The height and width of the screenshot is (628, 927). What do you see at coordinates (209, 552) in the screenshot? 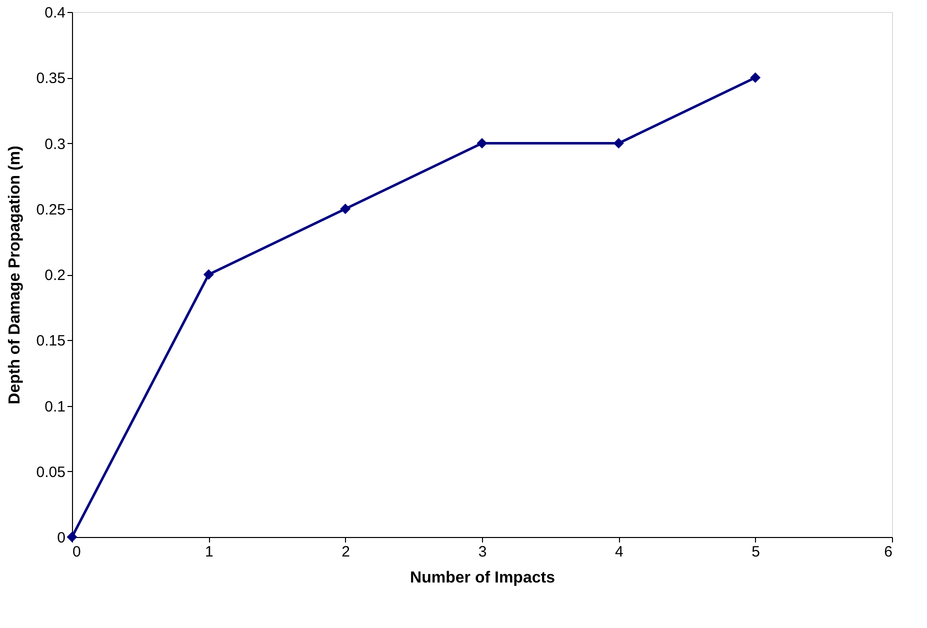
I see `x-tick-label: 1` at bounding box center [209, 552].